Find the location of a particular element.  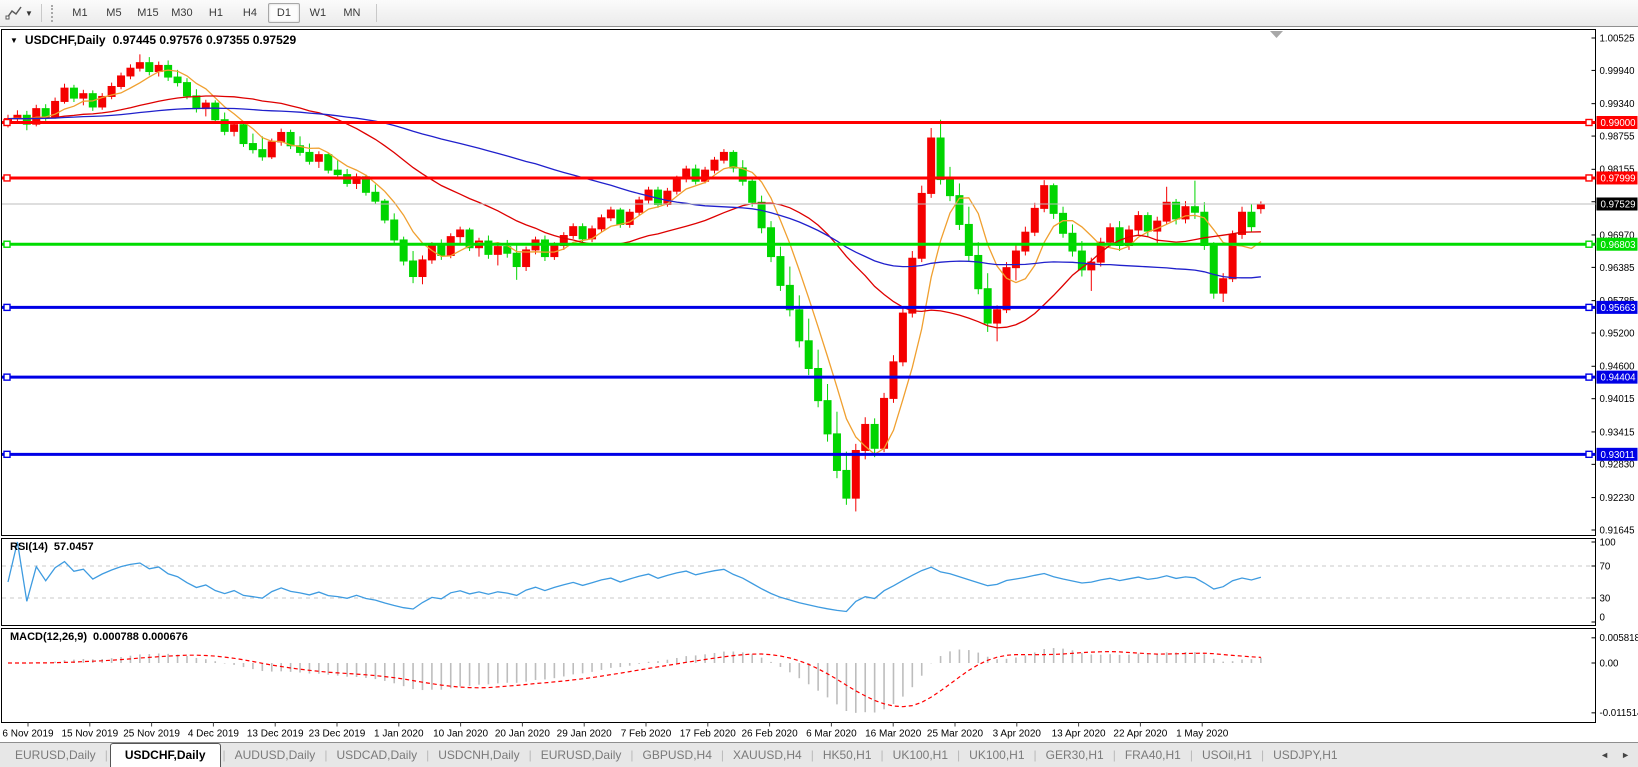

rsi-axis-label: 0 is located at coordinates (1603, 618).